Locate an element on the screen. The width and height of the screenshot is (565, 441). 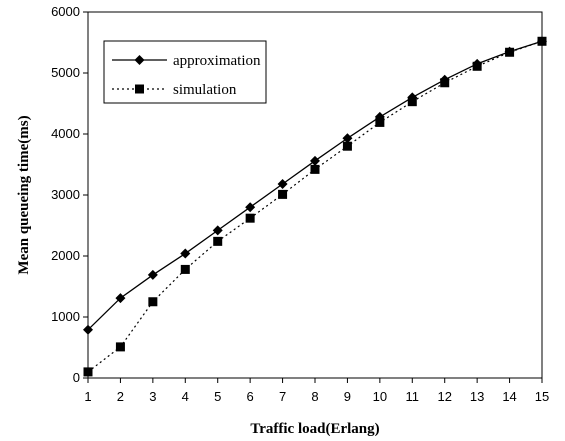
y-tick-label: 3000 is located at coordinates (65, 194).